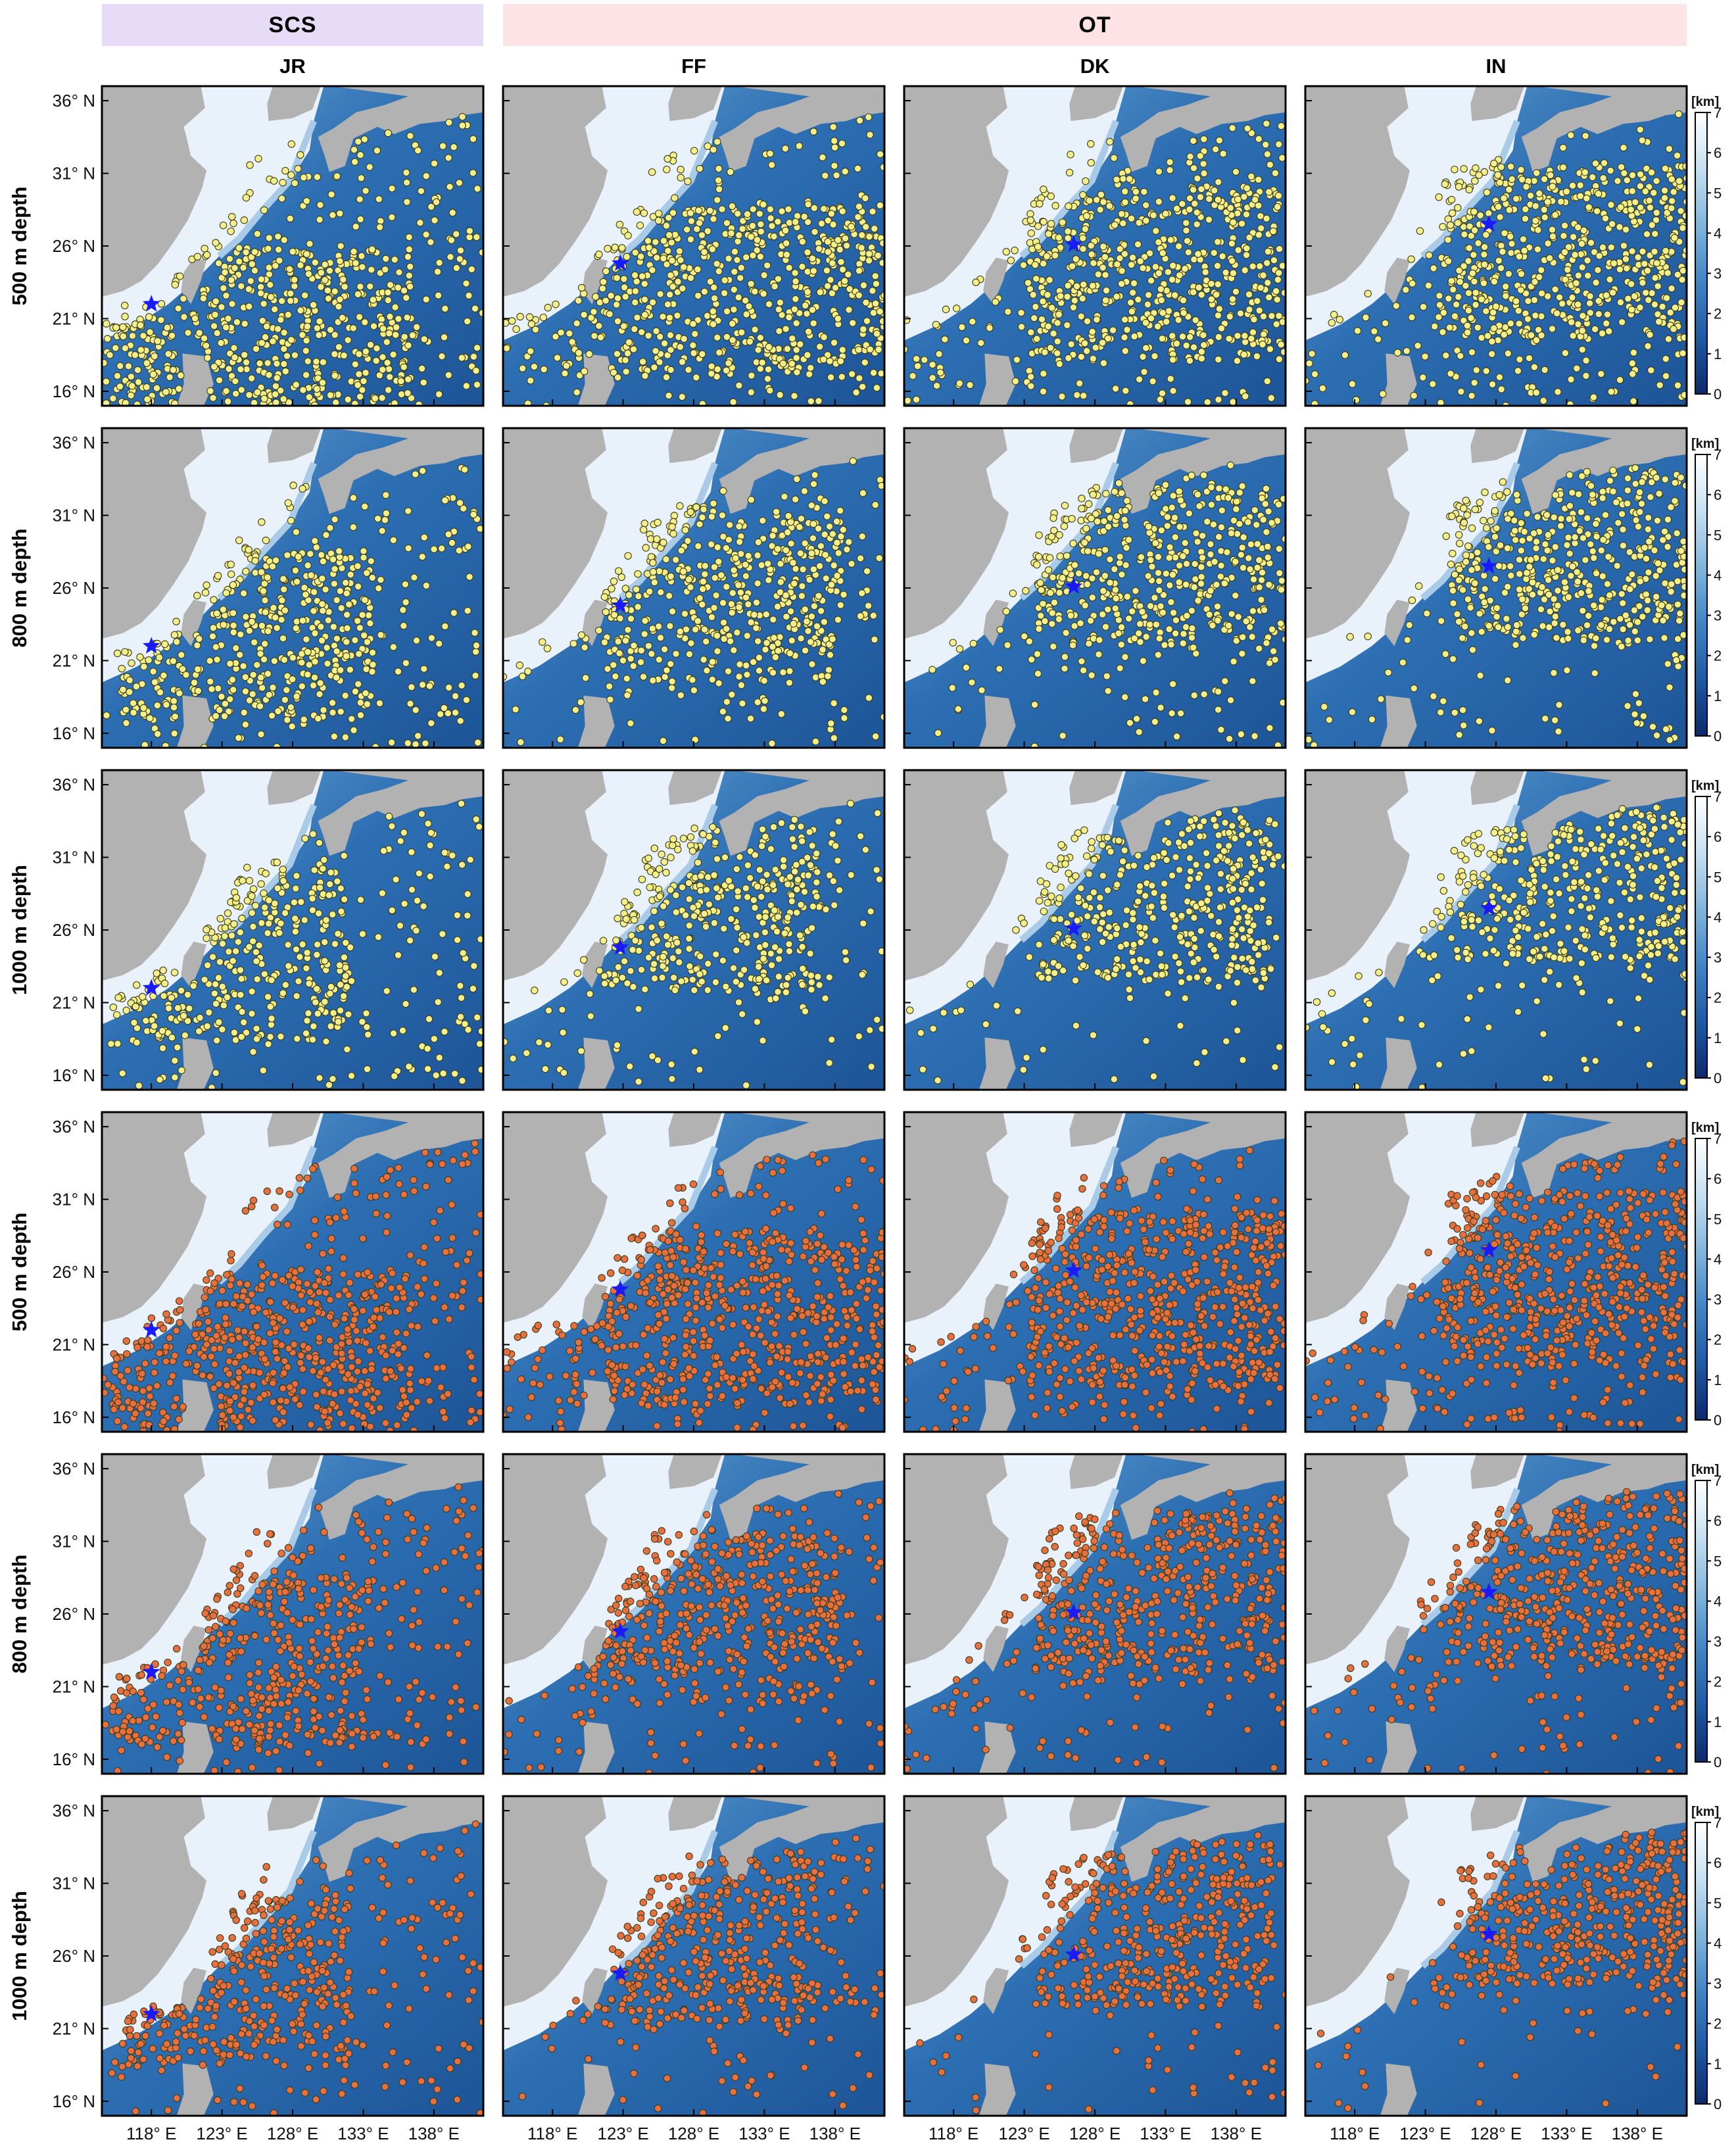 The height and width of the screenshot is (2148, 1736). I want to click on land-mainland, so click(957, 533).